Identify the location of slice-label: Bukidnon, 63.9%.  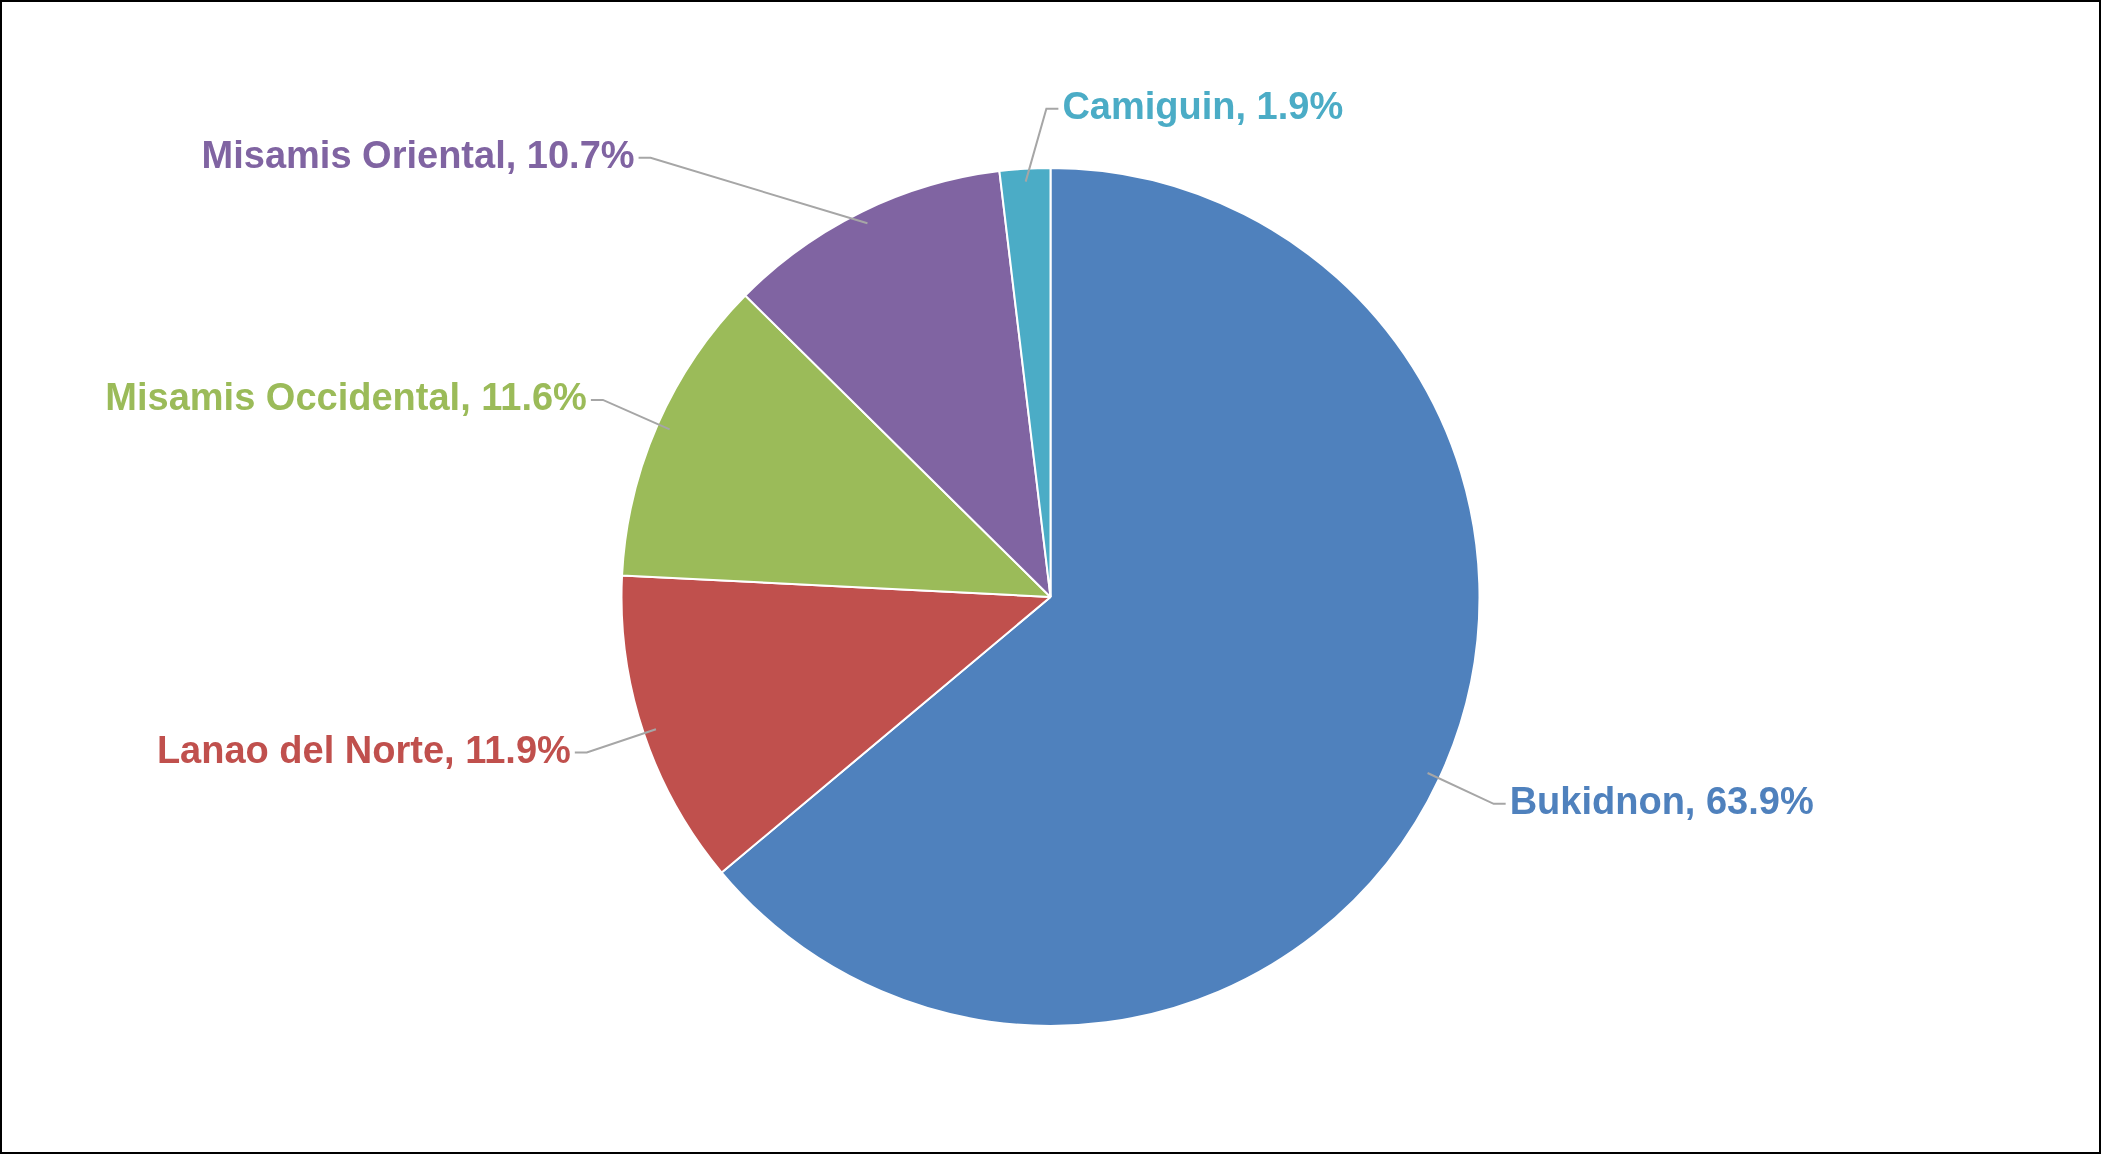
(1661, 801).